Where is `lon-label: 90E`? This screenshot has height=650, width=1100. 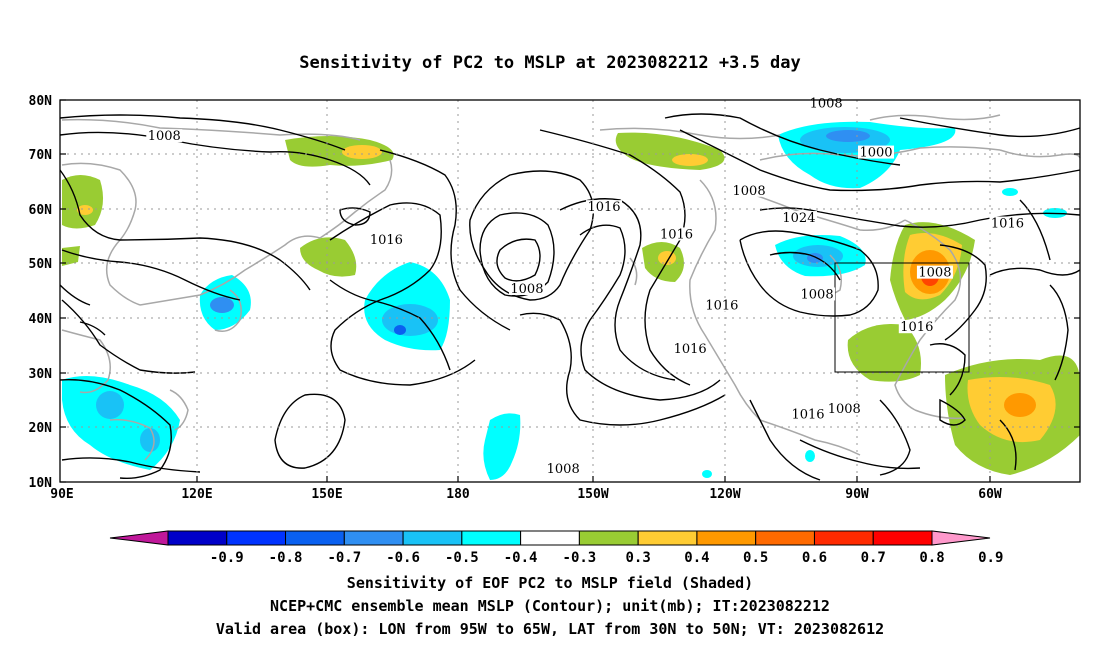
lon-label: 90E is located at coordinates (61, 494).